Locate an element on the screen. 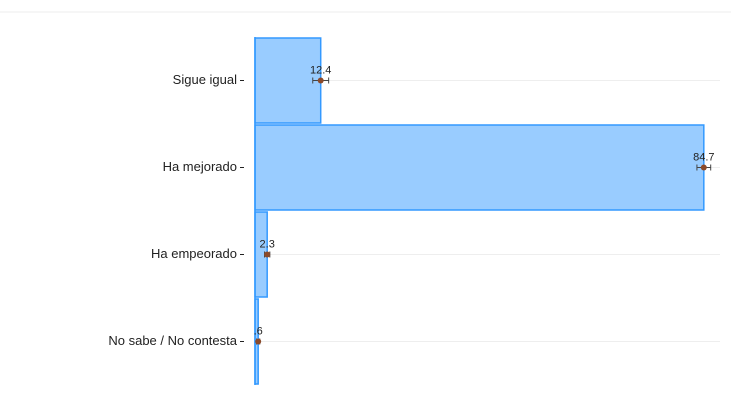 Image resolution: width=731 pixels, height=410 pixels. value-label: 84.7 is located at coordinates (703, 157).